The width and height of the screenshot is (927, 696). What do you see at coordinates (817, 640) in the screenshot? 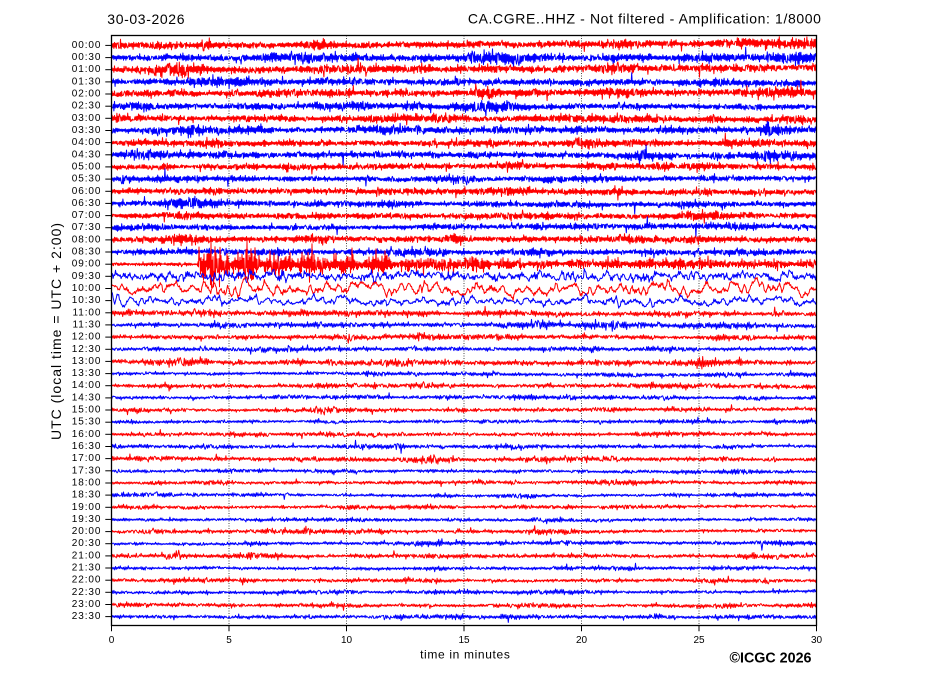
I see `svg-text: 30` at bounding box center [817, 640].